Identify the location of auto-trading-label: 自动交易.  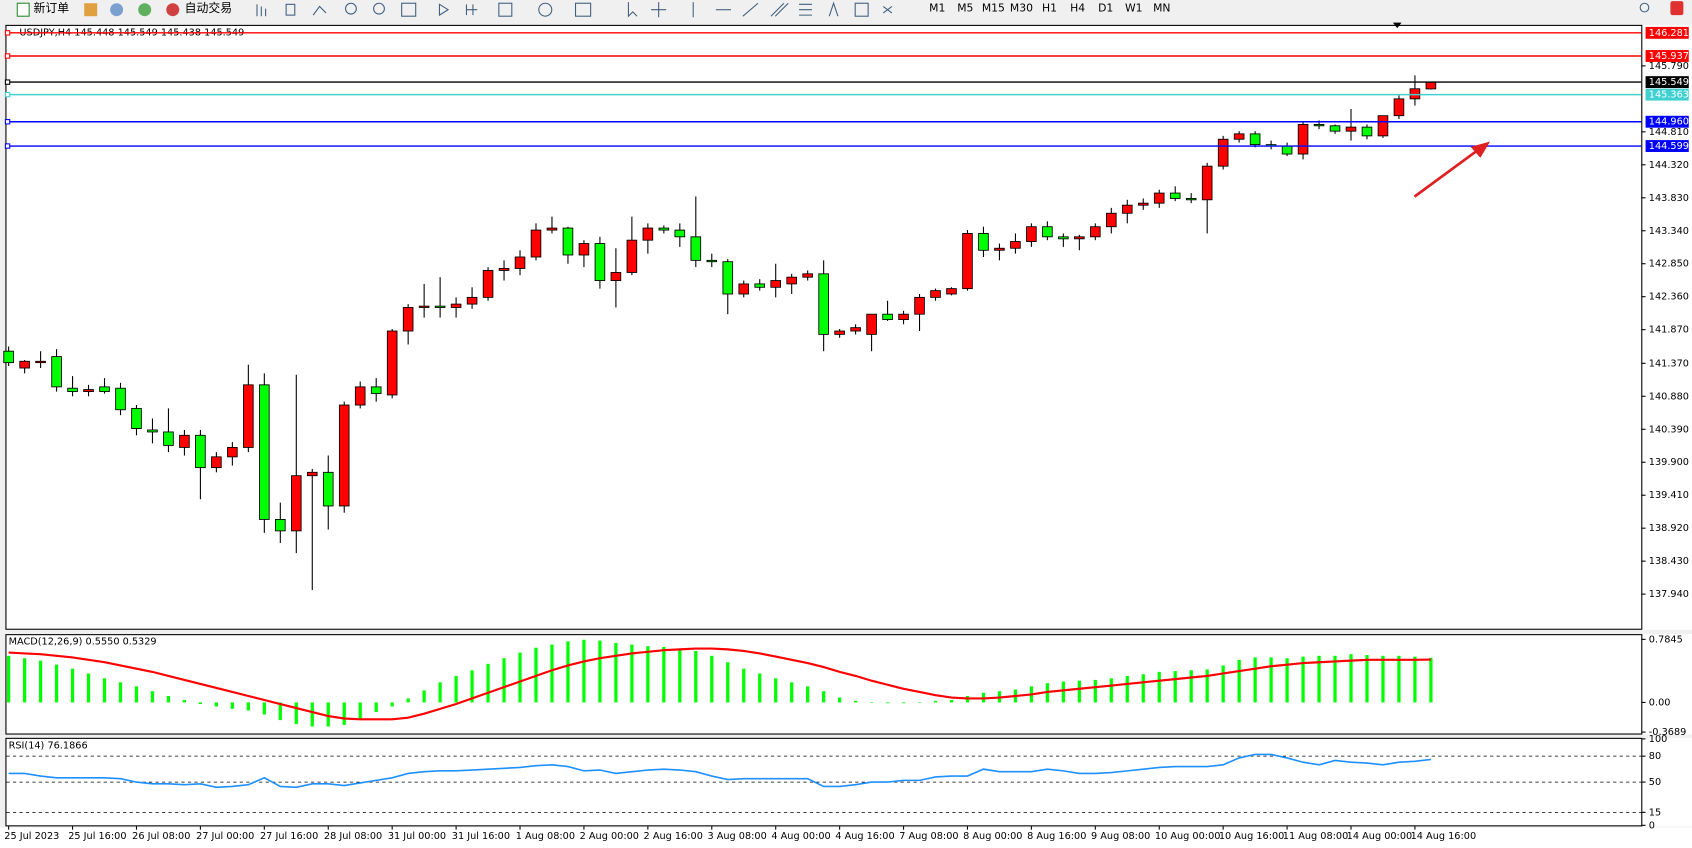
(208, 8).